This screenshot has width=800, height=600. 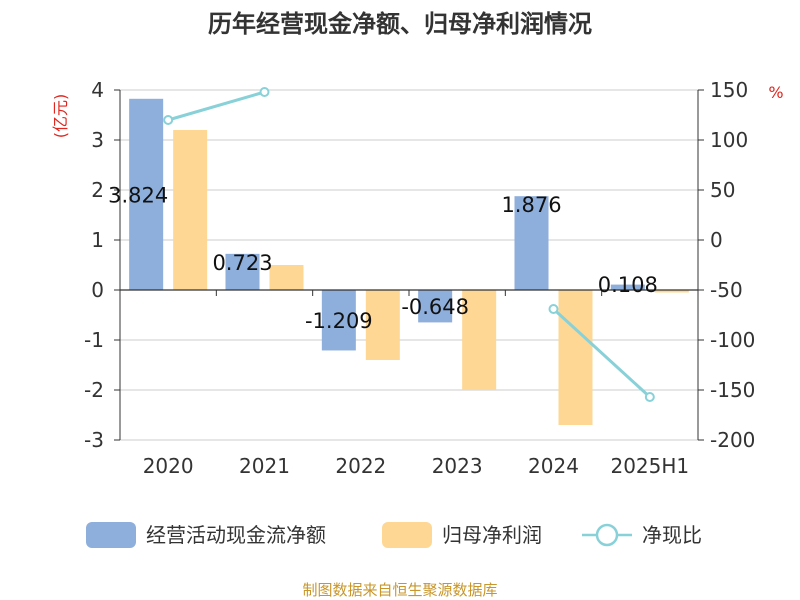 What do you see at coordinates (360, 466) in the screenshot?
I see `category-label: 2022` at bounding box center [360, 466].